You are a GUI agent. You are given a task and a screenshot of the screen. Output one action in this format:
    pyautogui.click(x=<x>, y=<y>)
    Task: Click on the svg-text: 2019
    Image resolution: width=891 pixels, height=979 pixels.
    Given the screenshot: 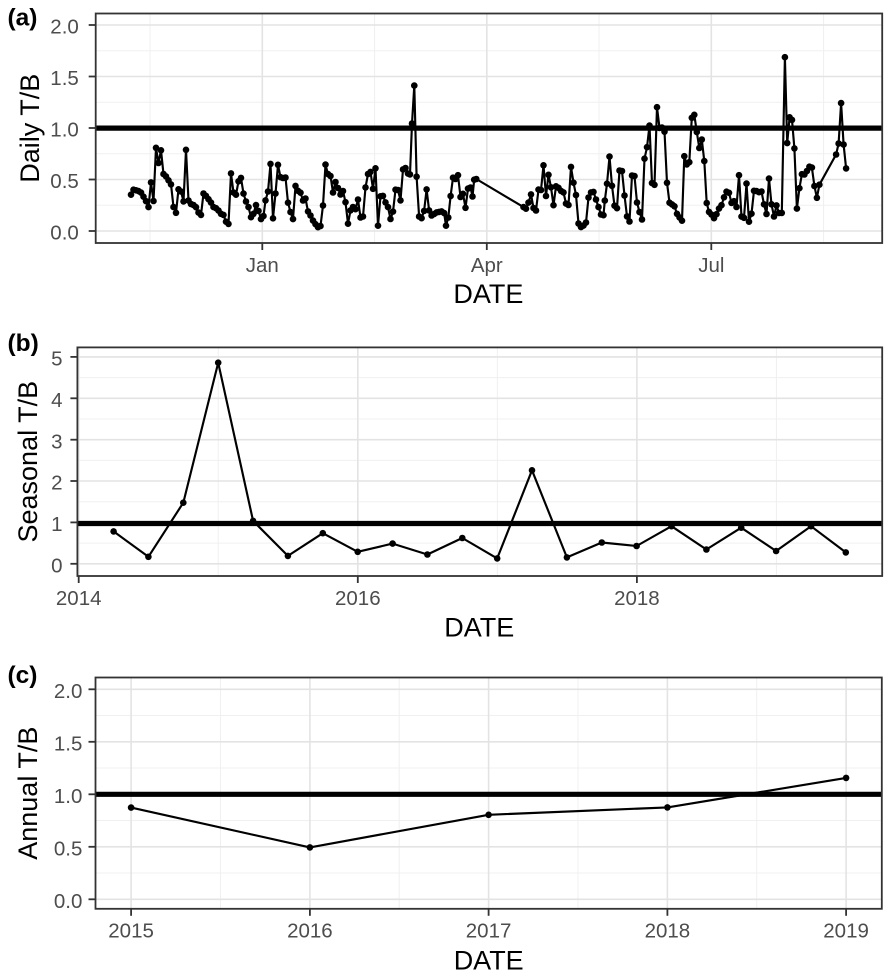 What is the action you would take?
    pyautogui.click(x=846, y=931)
    